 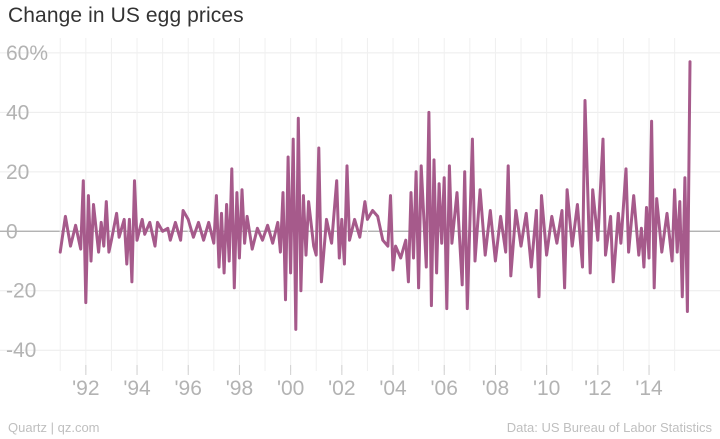 What do you see at coordinates (341, 388) in the screenshot?
I see `x-tick-label: '02` at bounding box center [341, 388].